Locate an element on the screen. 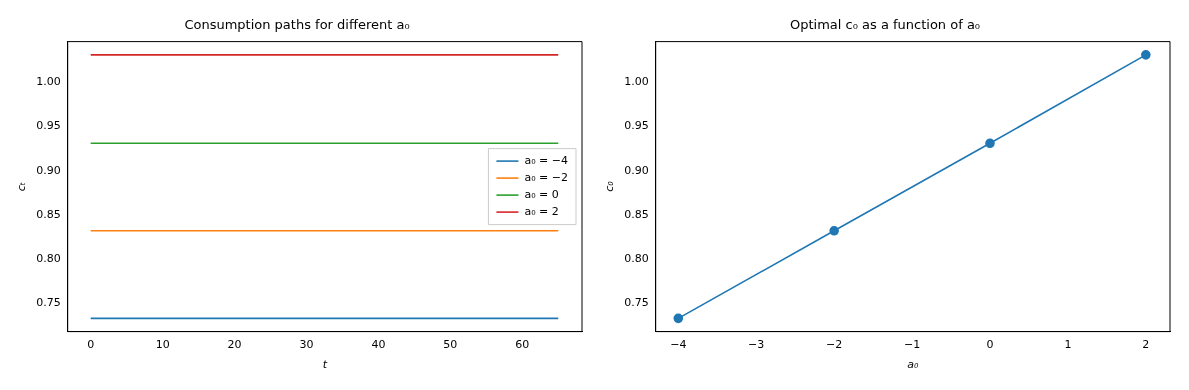 The height and width of the screenshot is (390, 1189). x-axis-title: a₀ is located at coordinates (913, 365).